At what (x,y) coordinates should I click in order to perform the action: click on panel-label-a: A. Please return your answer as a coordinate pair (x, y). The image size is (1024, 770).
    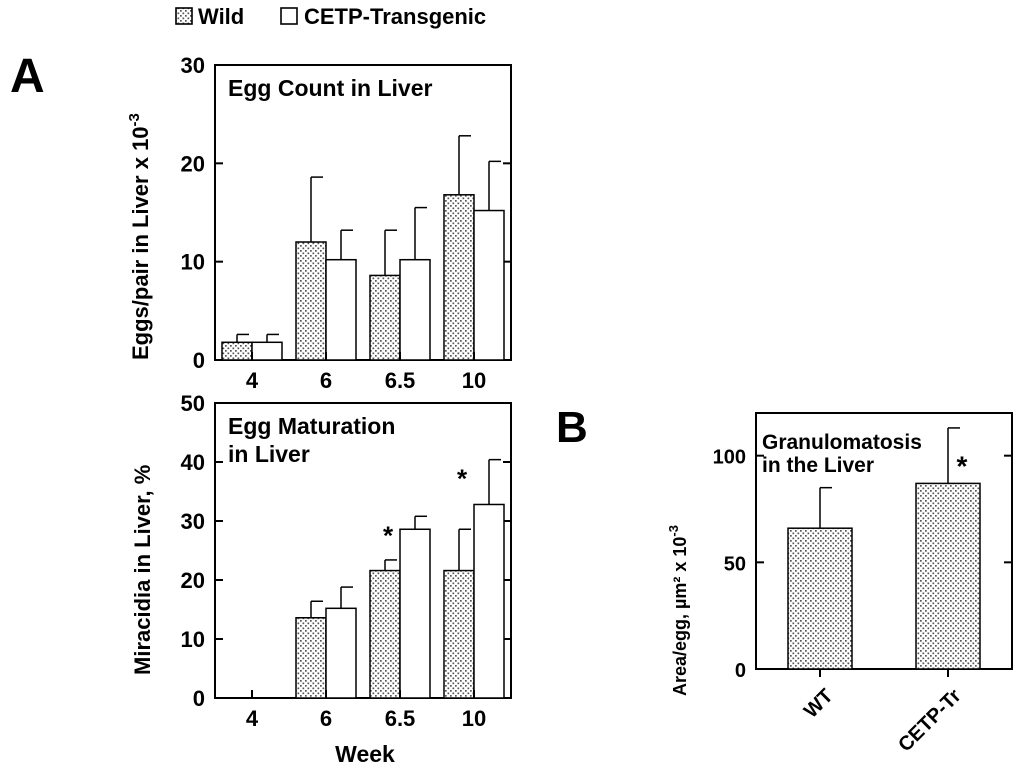
    Looking at the image, I should click on (27, 76).